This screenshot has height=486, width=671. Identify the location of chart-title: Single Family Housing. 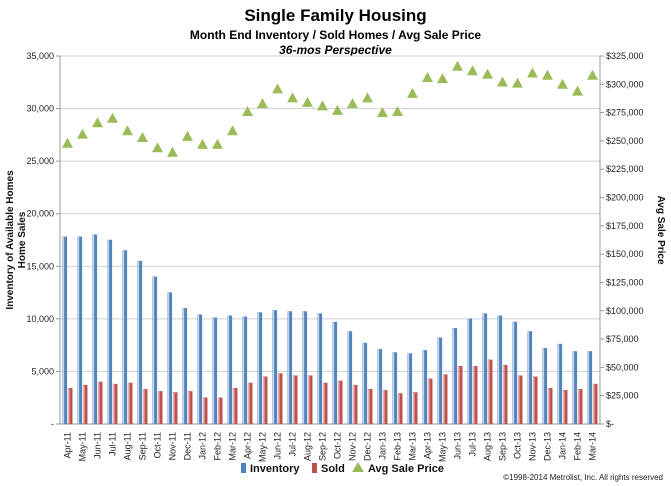
(335, 15).